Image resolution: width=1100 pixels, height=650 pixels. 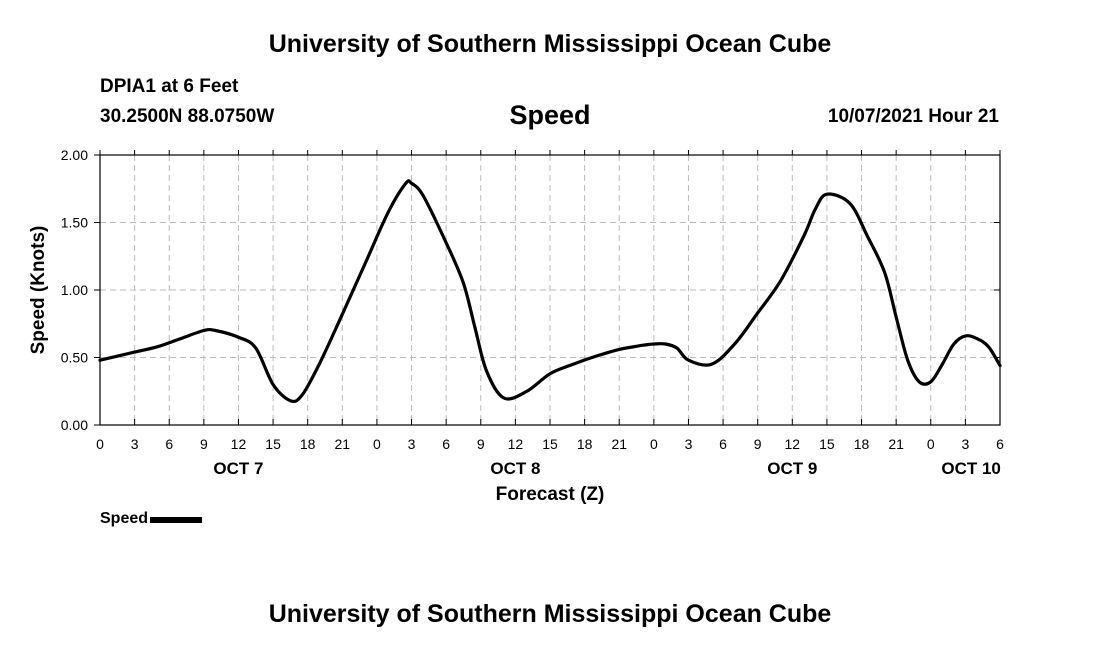 I want to click on y-axis-title: Speed (Knots), so click(x=38, y=290).